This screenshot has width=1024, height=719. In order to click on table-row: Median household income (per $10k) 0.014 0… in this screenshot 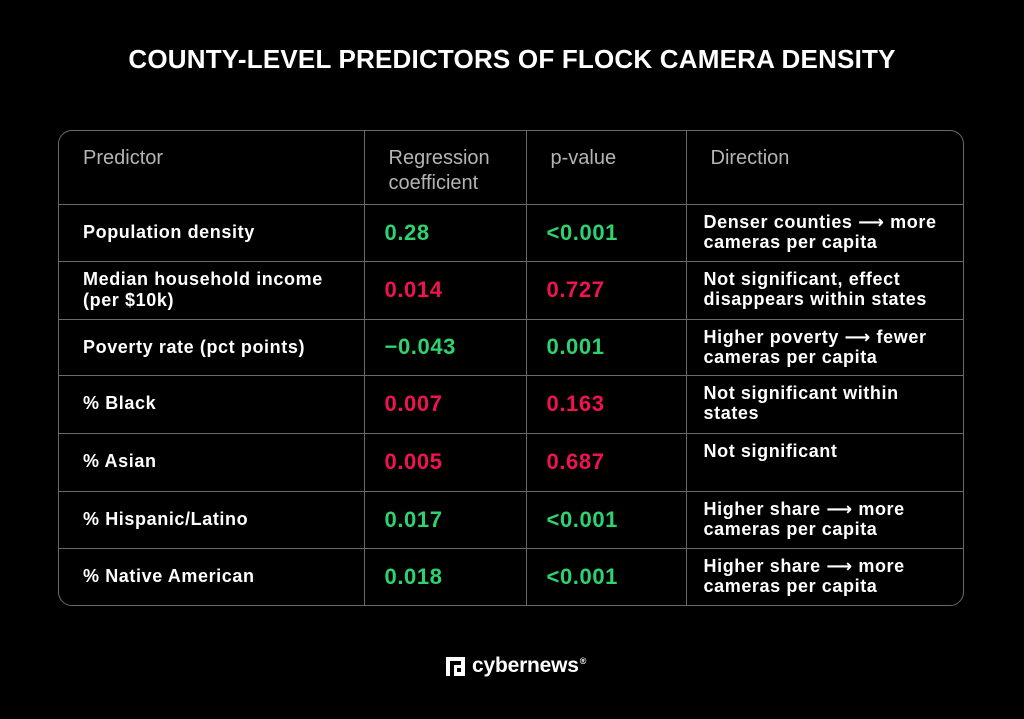, I will do `click(511, 290)`.